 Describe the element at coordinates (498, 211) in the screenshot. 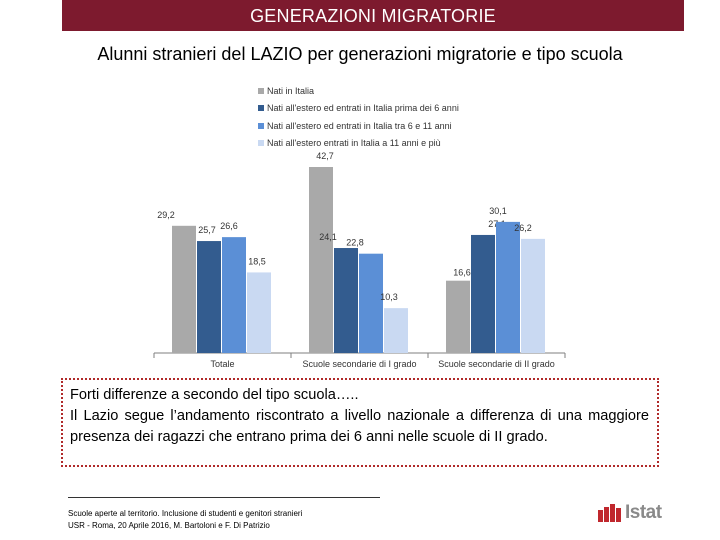

I see `data-label-s2-c2: 30,1` at that location.